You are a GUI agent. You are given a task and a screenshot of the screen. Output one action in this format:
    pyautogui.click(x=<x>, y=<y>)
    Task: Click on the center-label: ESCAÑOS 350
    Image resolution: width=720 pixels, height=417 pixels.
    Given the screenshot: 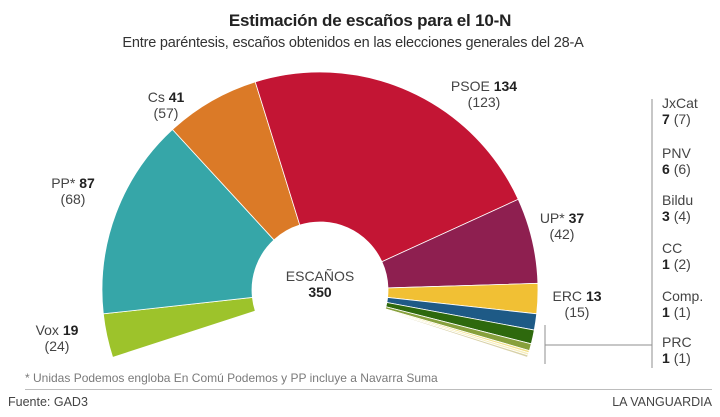 What is the action you would take?
    pyautogui.click(x=320, y=284)
    